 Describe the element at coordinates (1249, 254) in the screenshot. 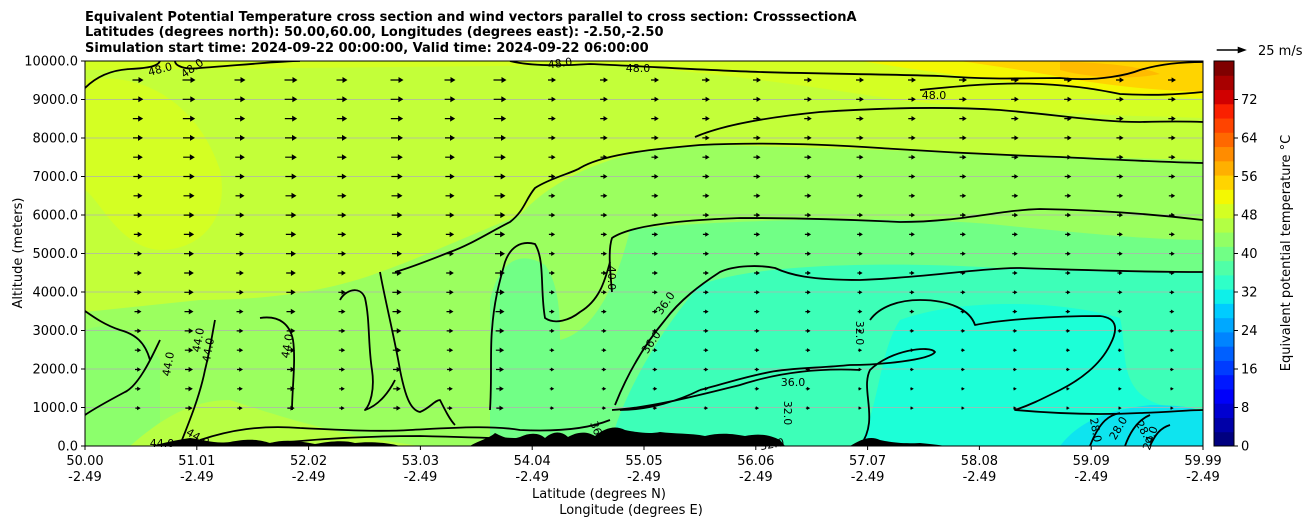

I see `colorbar-tick-label: 40` at that location.